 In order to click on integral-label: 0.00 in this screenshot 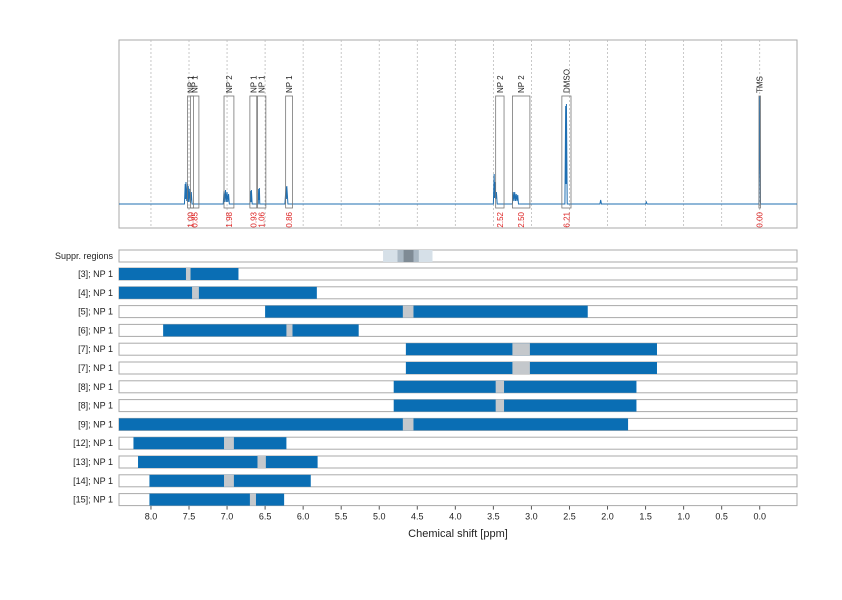, I will do `click(760, 219)`.